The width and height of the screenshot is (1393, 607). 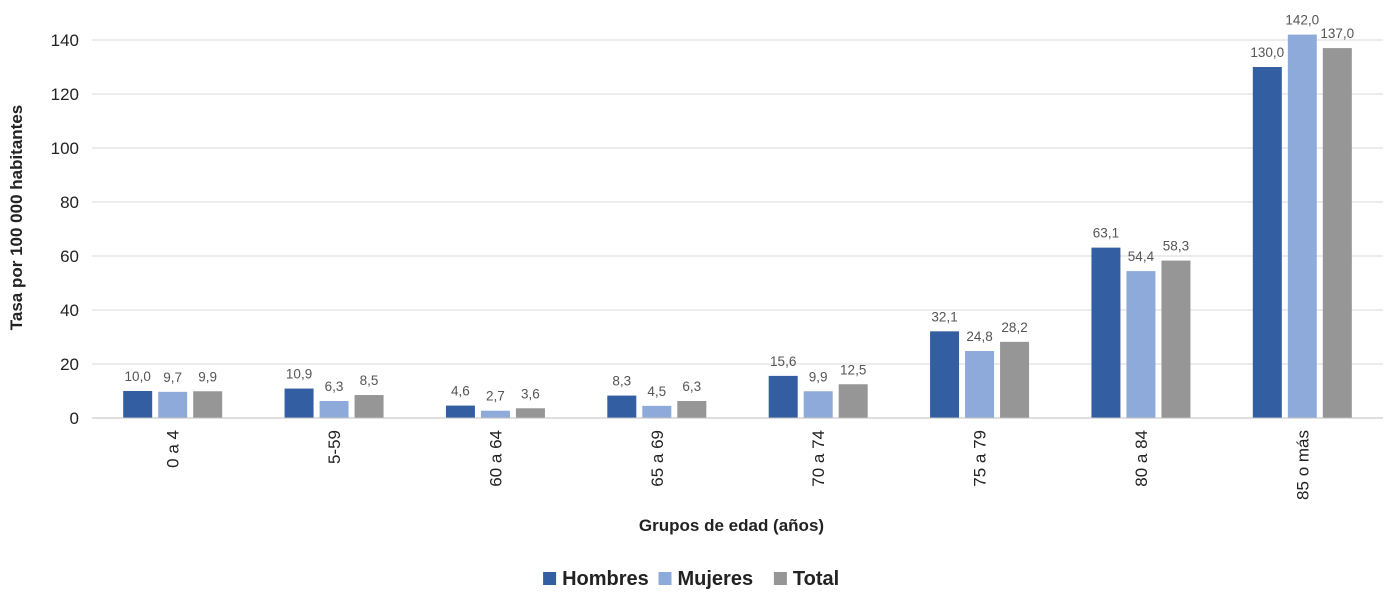 What do you see at coordinates (69, 310) in the screenshot?
I see `y-tick-label: 40` at bounding box center [69, 310].